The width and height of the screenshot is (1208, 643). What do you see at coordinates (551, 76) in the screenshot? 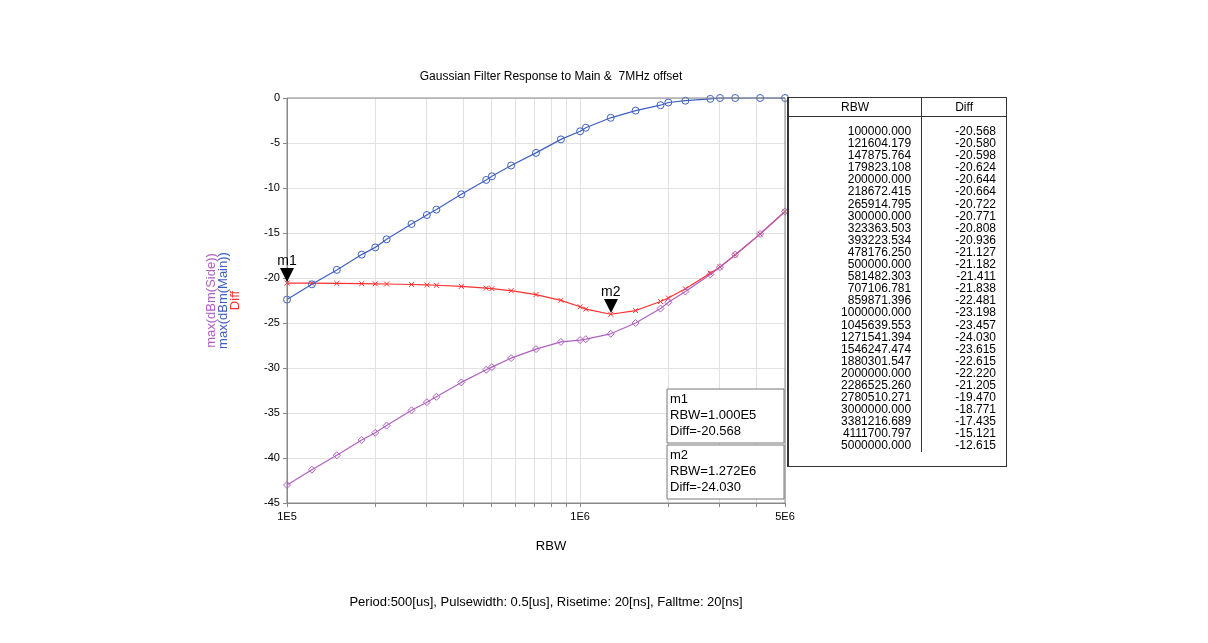
I see `chart-title: Gaussian Filter Response to Main & 7MHz offset` at bounding box center [551, 76].